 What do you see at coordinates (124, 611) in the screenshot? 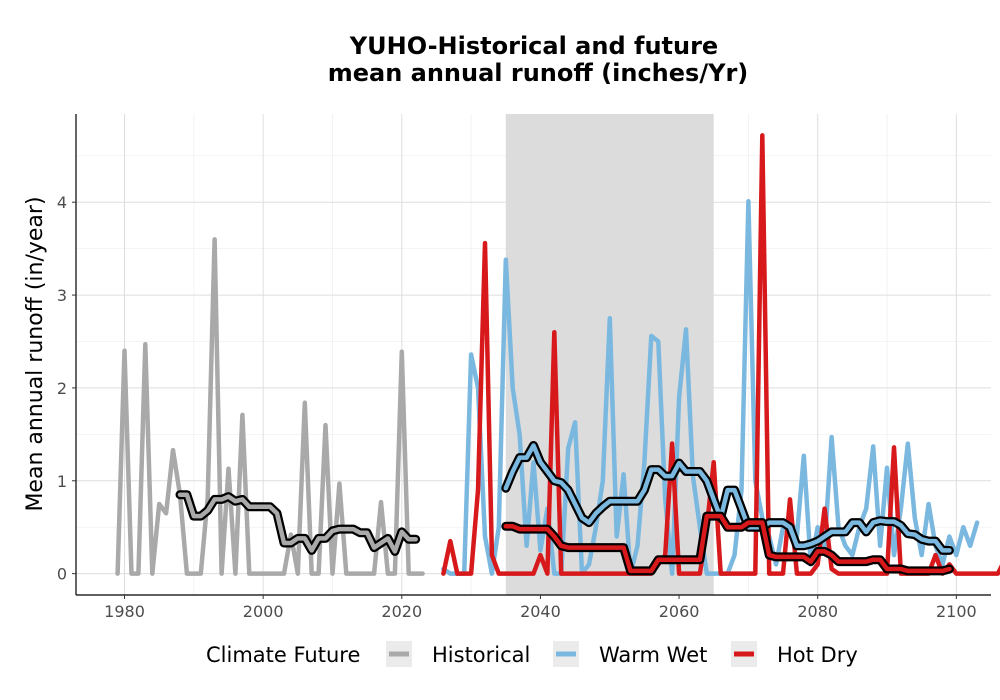
I see `x-tick-label: 1980` at bounding box center [124, 611].